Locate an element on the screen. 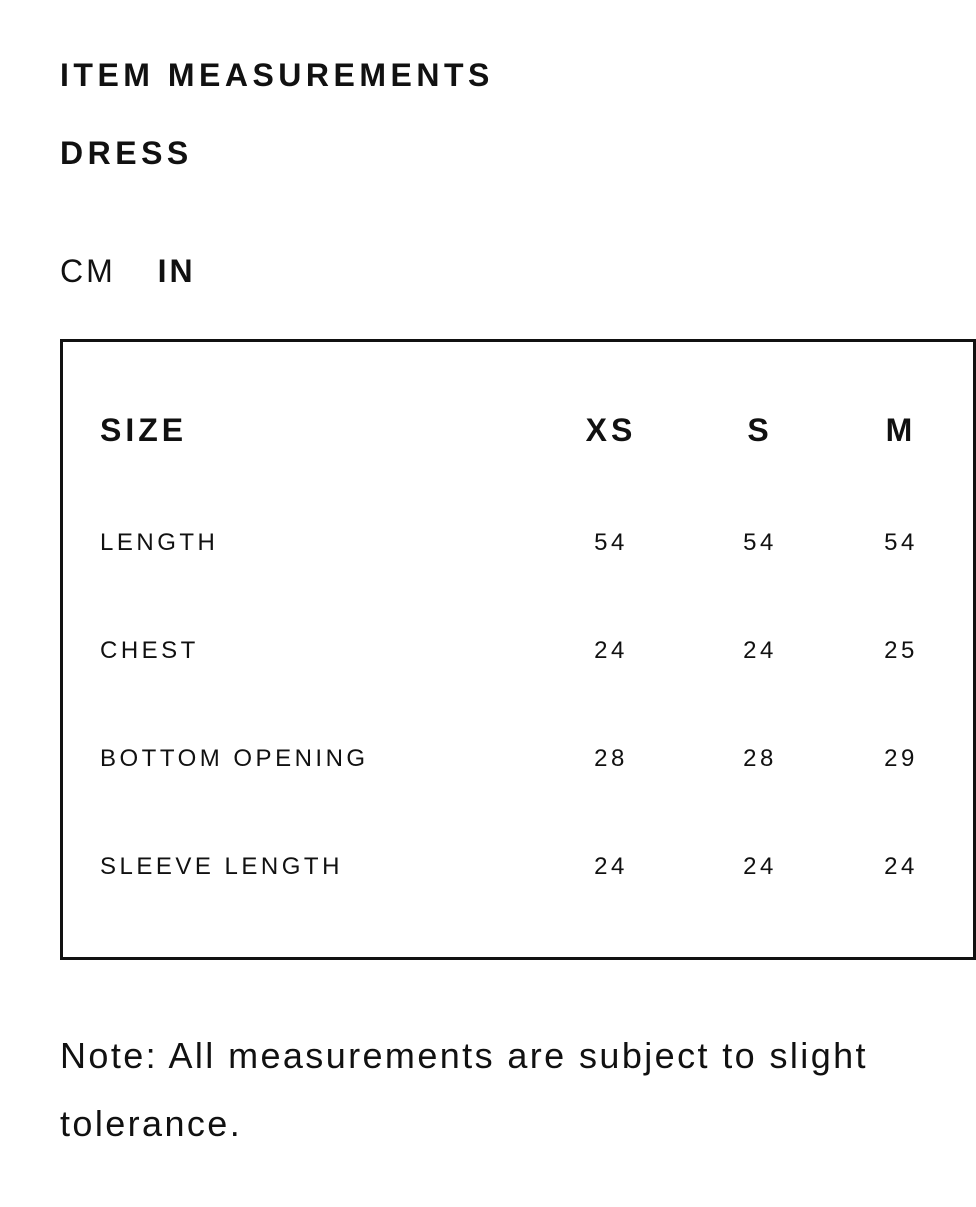 The width and height of the screenshot is (976, 1207). size-xs-header: XS is located at coordinates (611, 430).